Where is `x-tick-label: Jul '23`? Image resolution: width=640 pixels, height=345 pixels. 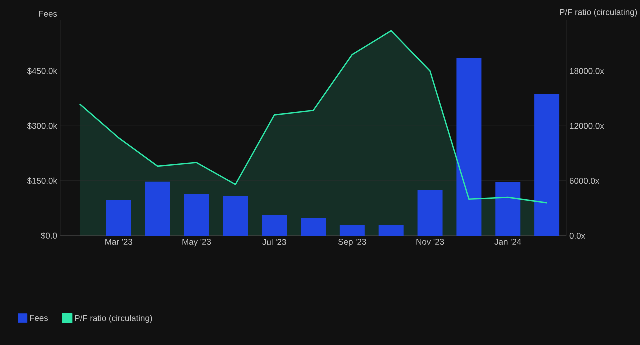 x-tick-label: Jul '23 is located at coordinates (274, 242).